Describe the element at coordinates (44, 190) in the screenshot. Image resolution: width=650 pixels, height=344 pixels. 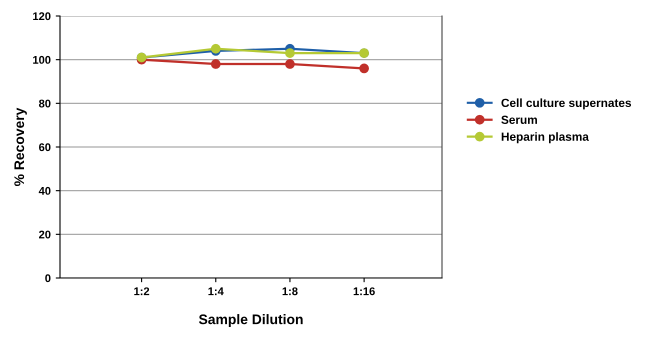
I see `y-tick-label: 40` at that location.